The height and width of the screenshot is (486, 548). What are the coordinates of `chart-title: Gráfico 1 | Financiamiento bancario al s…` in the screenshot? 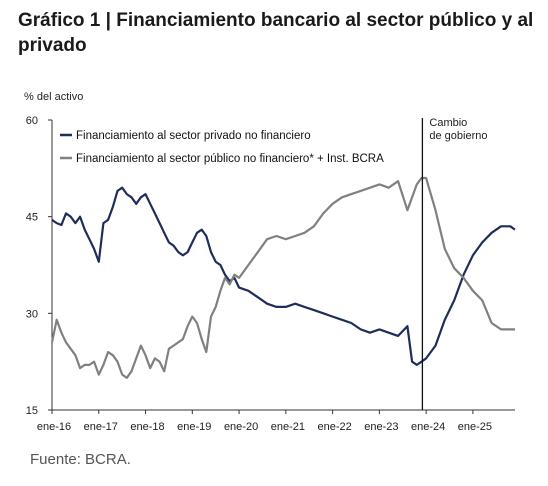 It's located at (276, 33).